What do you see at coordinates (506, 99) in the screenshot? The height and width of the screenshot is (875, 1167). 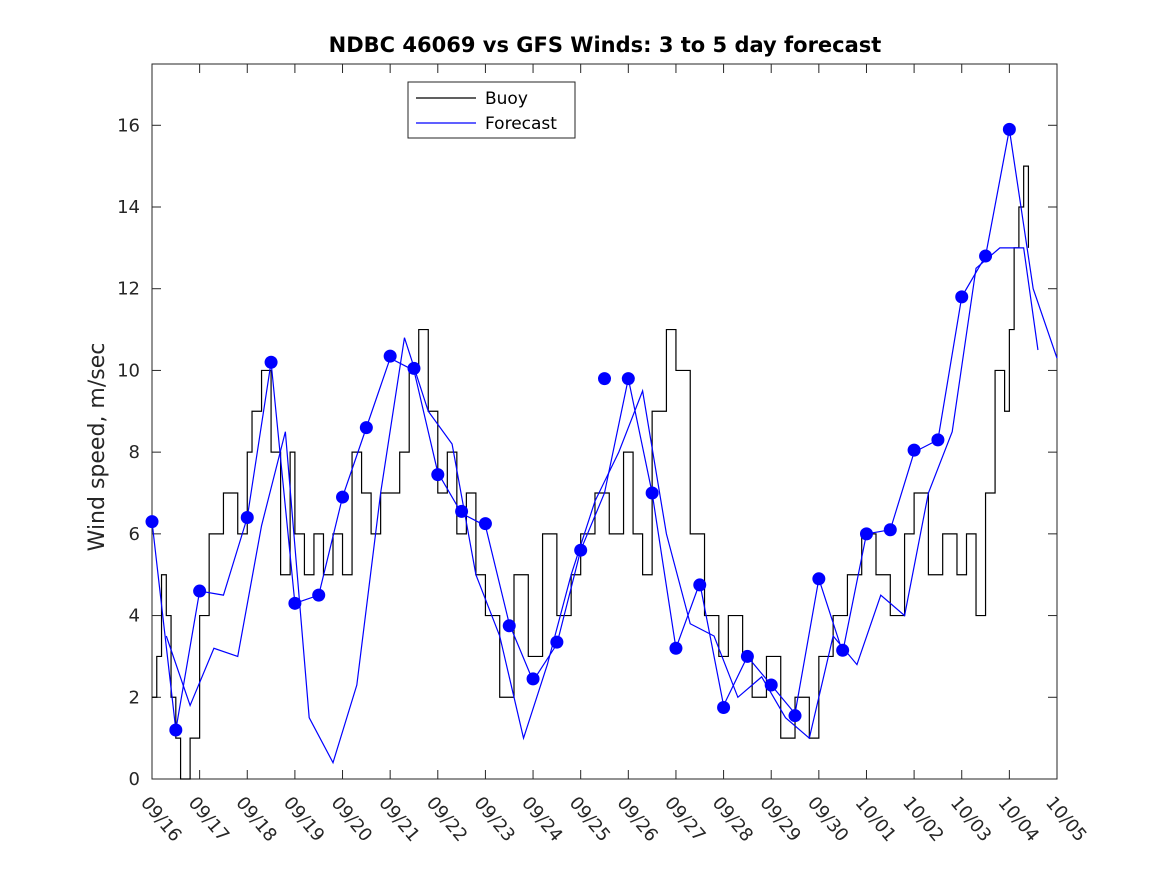 I see `legend-buoy-label: Buoy` at bounding box center [506, 99].